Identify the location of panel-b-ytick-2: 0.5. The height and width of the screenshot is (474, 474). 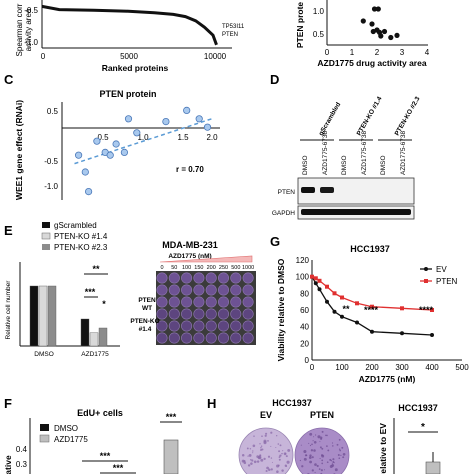
(319, 34).